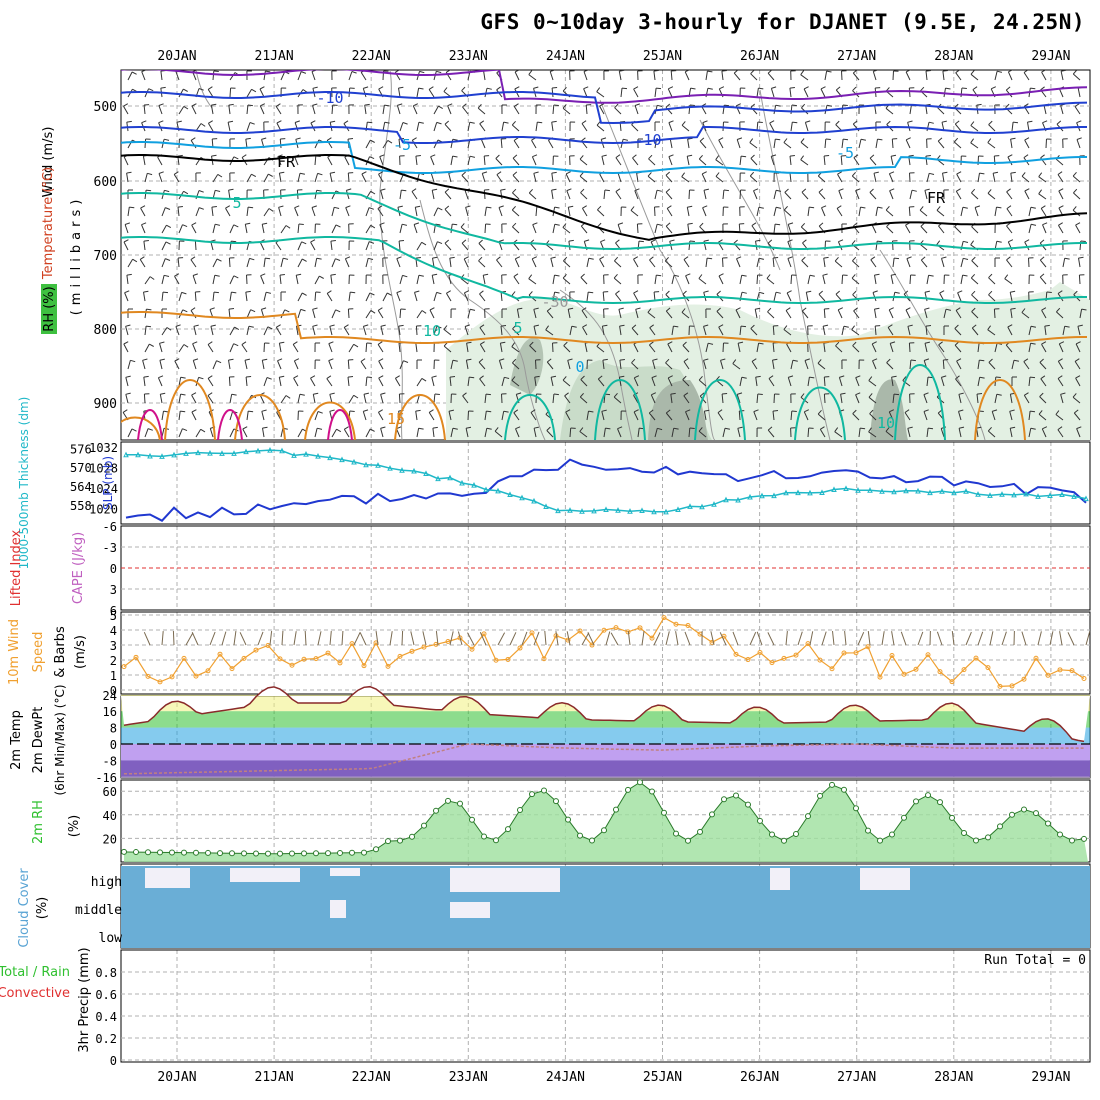 The width and height of the screenshot is (1100, 1100). What do you see at coordinates (468, 1077) in the screenshot?
I see `bottom-date-label: 23JAN` at bounding box center [468, 1077].